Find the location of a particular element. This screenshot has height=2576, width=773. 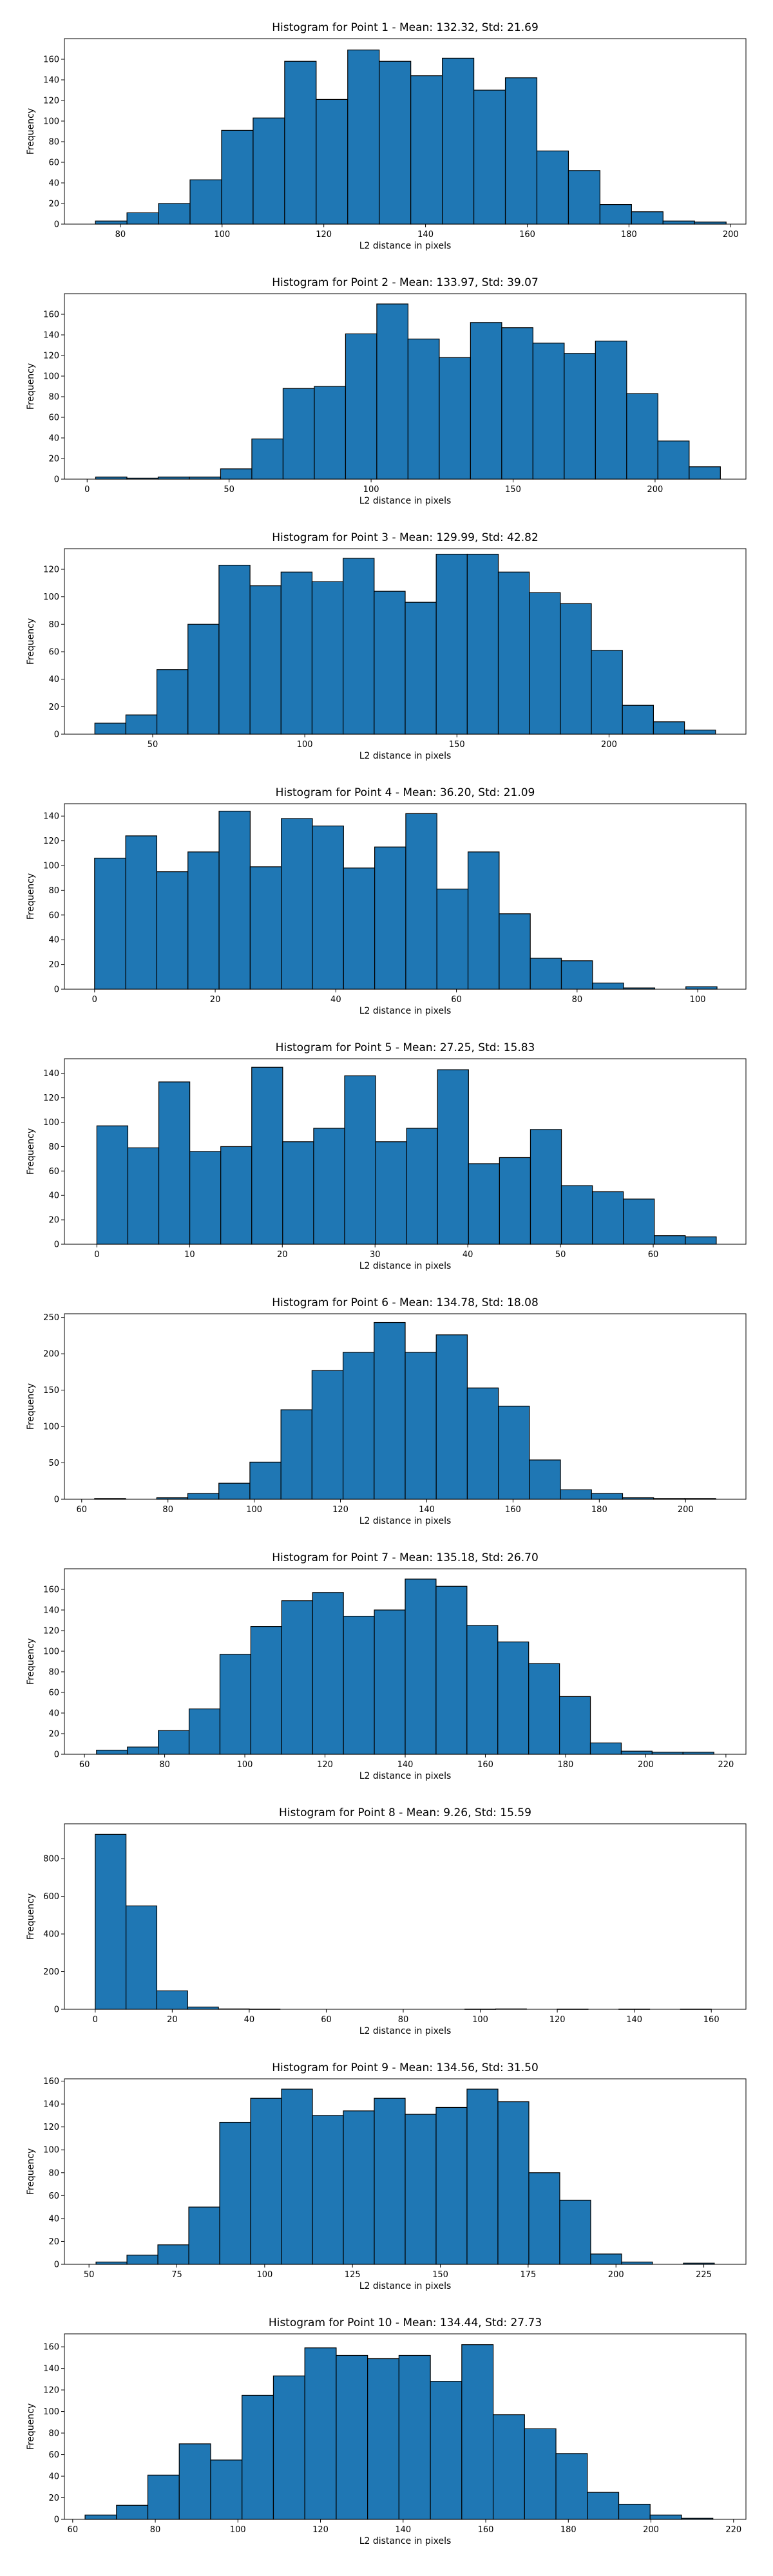

x-tick-label: 120 is located at coordinates (320, 2530).